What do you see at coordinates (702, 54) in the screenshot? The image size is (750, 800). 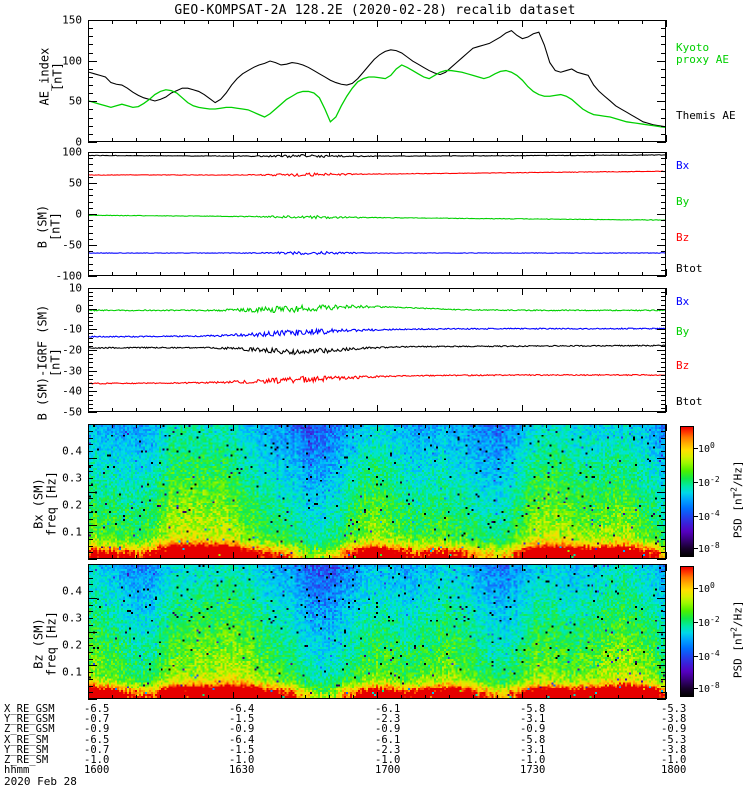 I see `legend-kyoto-proxy-ae: Kyoto proxy AE` at bounding box center [702, 54].